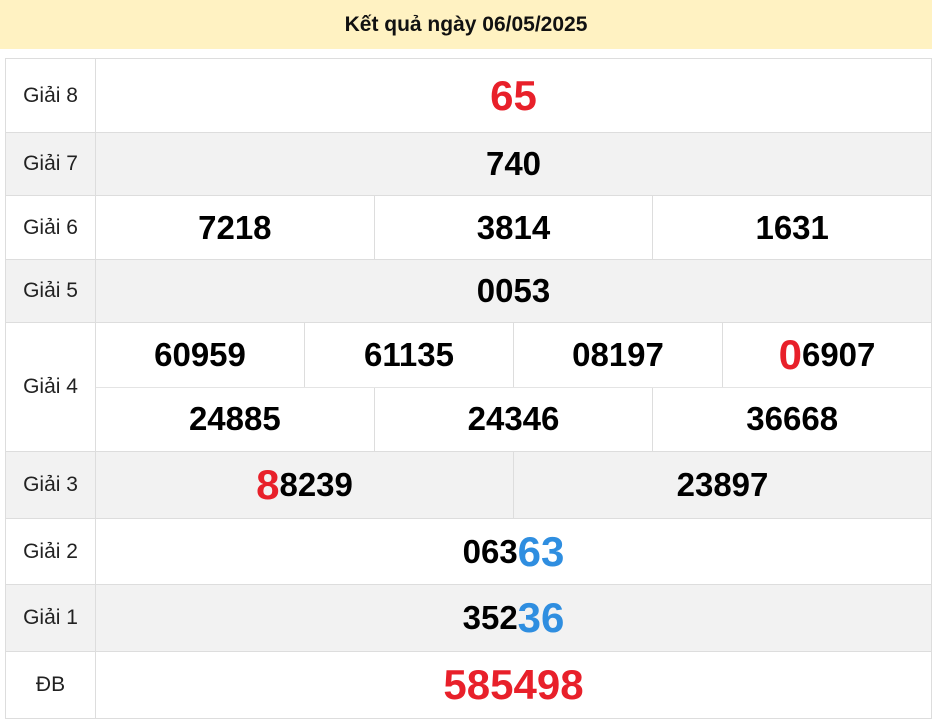 The image size is (932, 719). What do you see at coordinates (838, 354) in the screenshot?
I see `number-segment: 6907` at bounding box center [838, 354].